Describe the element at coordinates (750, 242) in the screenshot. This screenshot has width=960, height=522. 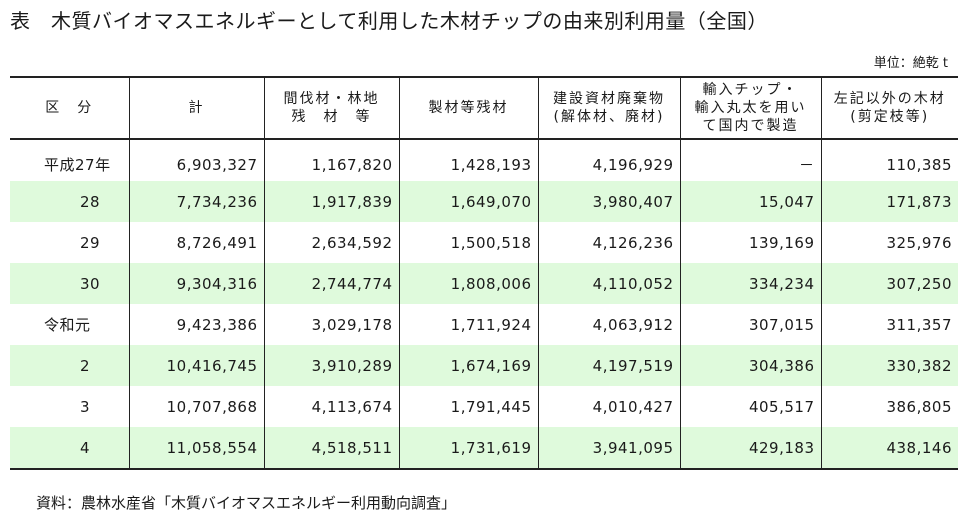
I see `cell-imported: 139,169` at that location.